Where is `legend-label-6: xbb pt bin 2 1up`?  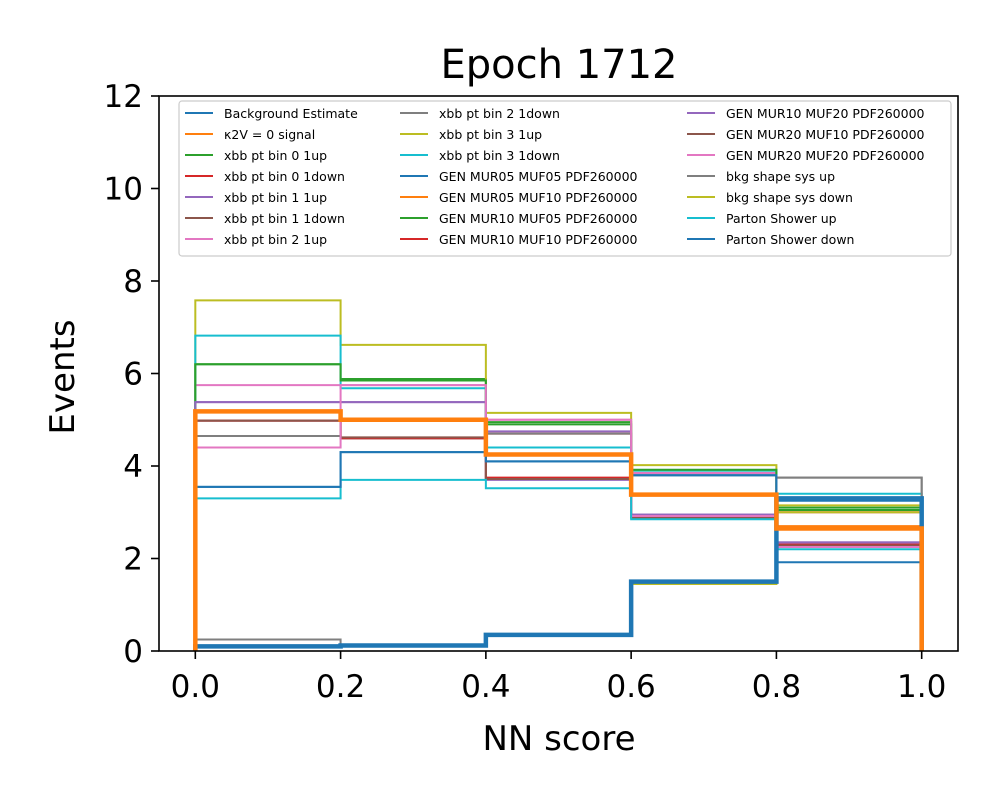
legend-label-6: xbb pt bin 2 1up is located at coordinates (275, 239).